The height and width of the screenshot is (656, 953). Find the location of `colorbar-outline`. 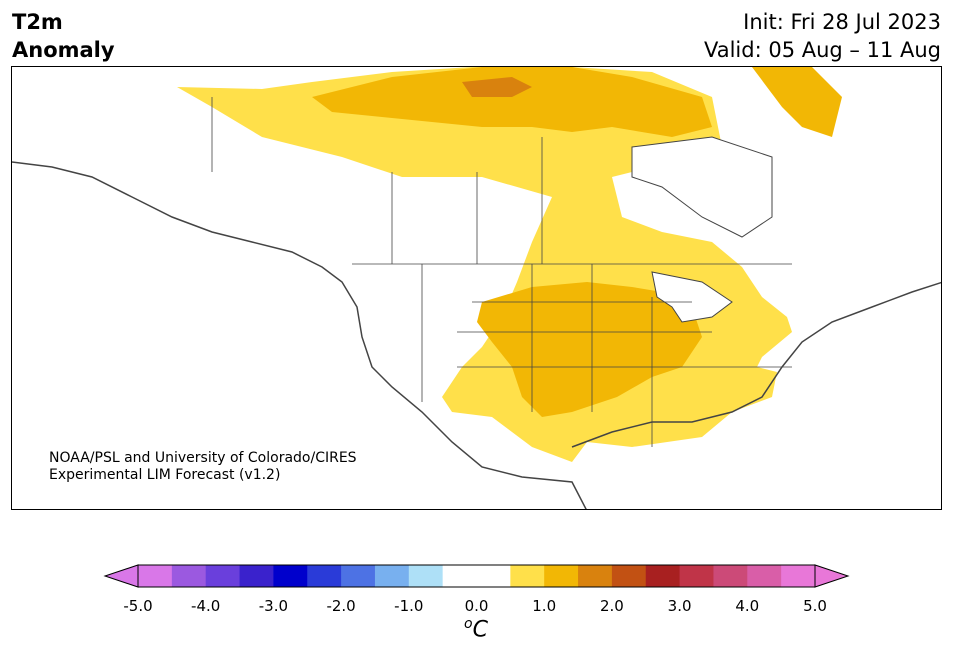

colorbar-outline is located at coordinates (476, 576).